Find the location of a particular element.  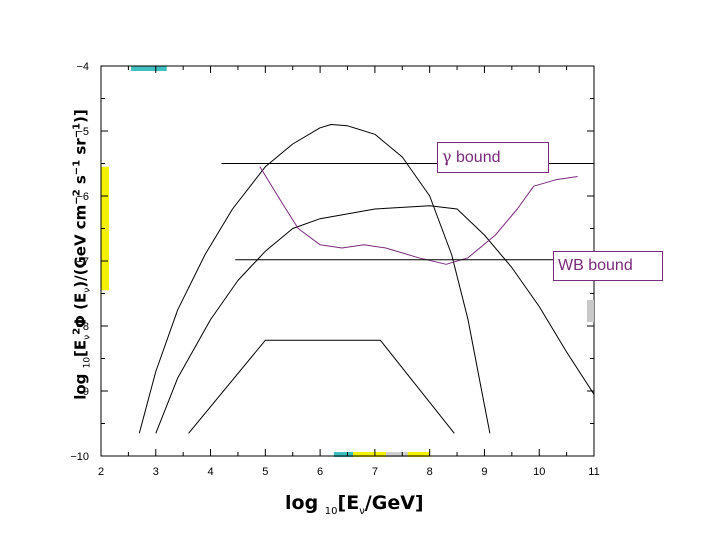

y-axis-label: log 10[Eν2Φ (Eν)/(GeV cm−2 s−1 sr−1)] is located at coordinates (82, 254).